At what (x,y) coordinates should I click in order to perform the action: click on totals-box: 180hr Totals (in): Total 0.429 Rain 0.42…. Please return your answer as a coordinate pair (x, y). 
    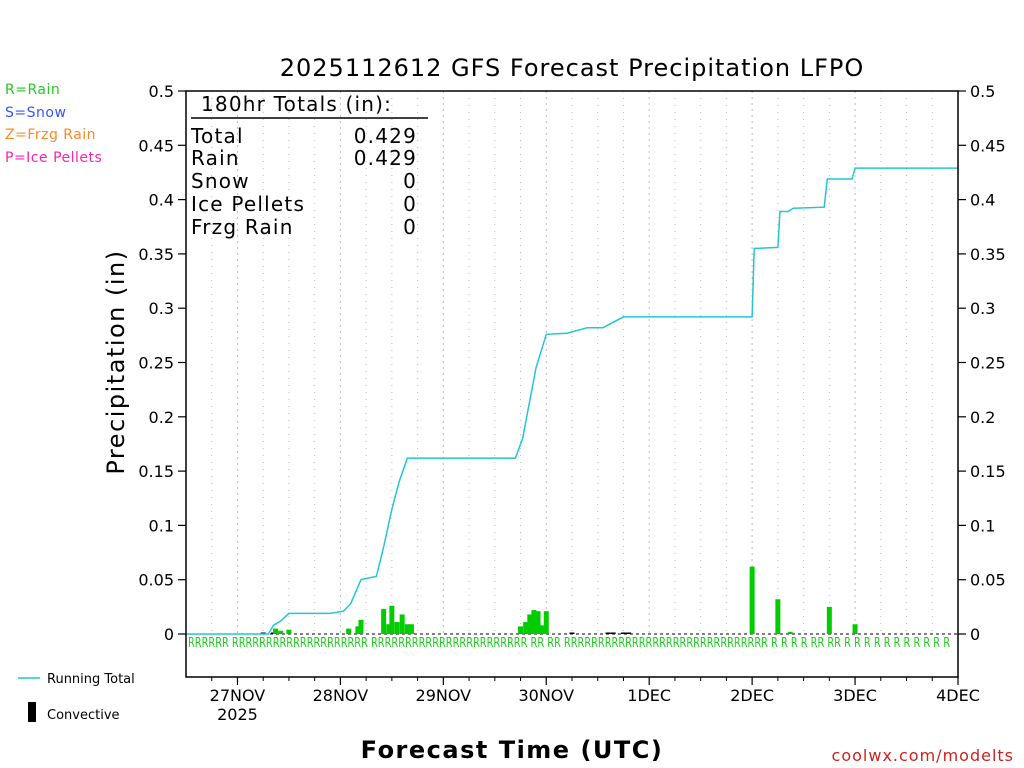
    Looking at the image, I should click on (309, 165).